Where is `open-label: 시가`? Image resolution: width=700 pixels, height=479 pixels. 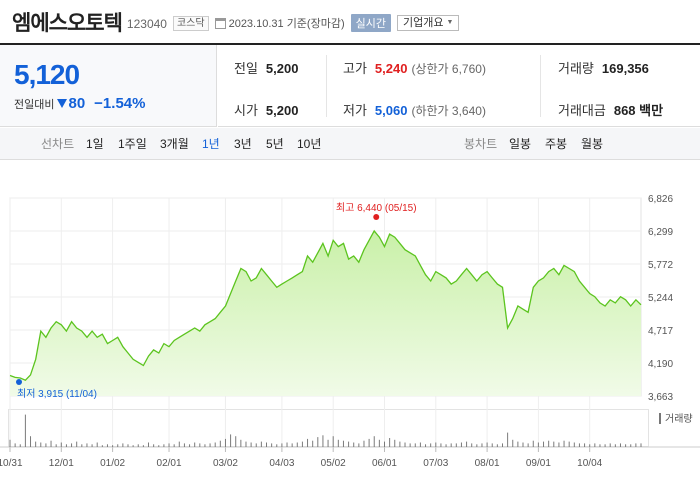 open-label: 시가 is located at coordinates (246, 110).